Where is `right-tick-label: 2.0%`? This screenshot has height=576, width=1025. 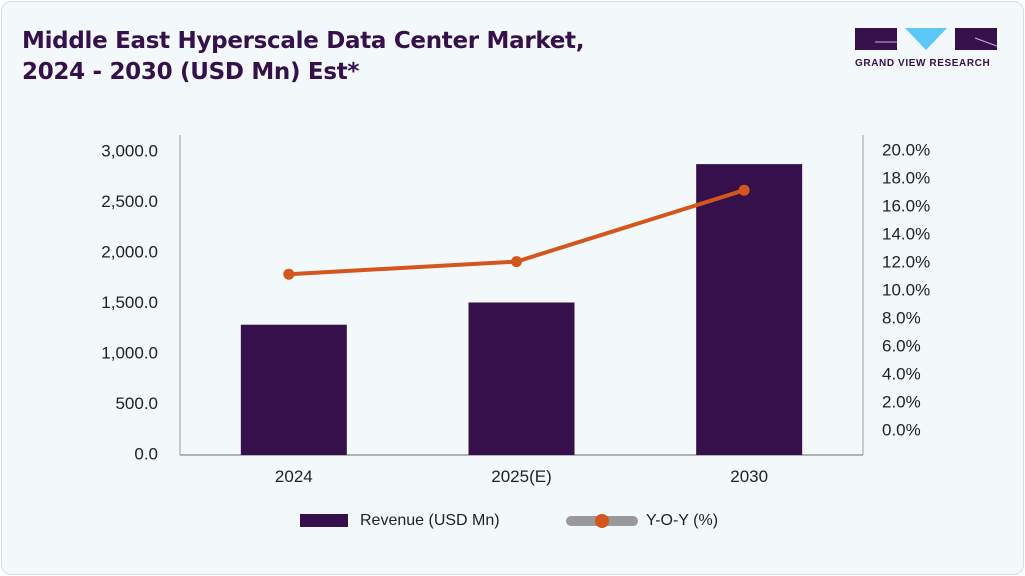
right-tick-label: 2.0% is located at coordinates (901, 401).